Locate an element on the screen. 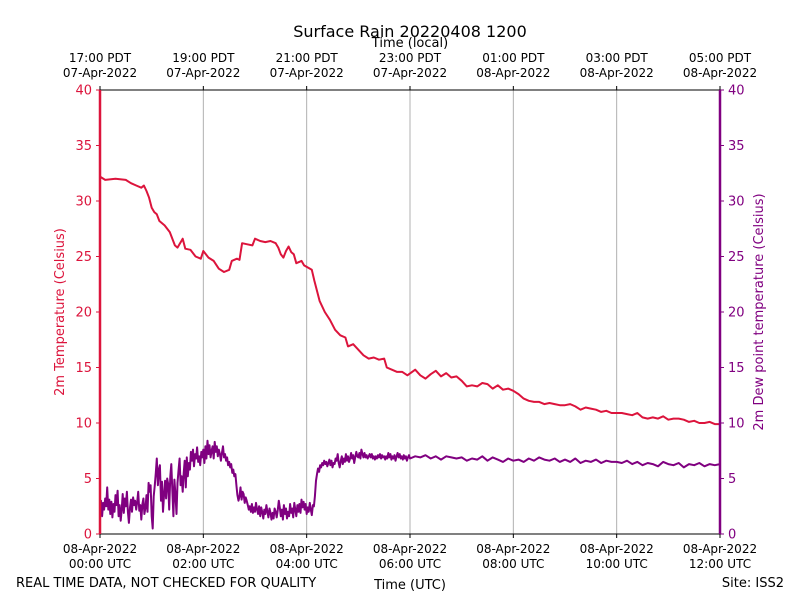 Image resolution: width=800 pixels, height=600 pixels. top-tick-time-3: 23:00 PDT is located at coordinates (410, 58).